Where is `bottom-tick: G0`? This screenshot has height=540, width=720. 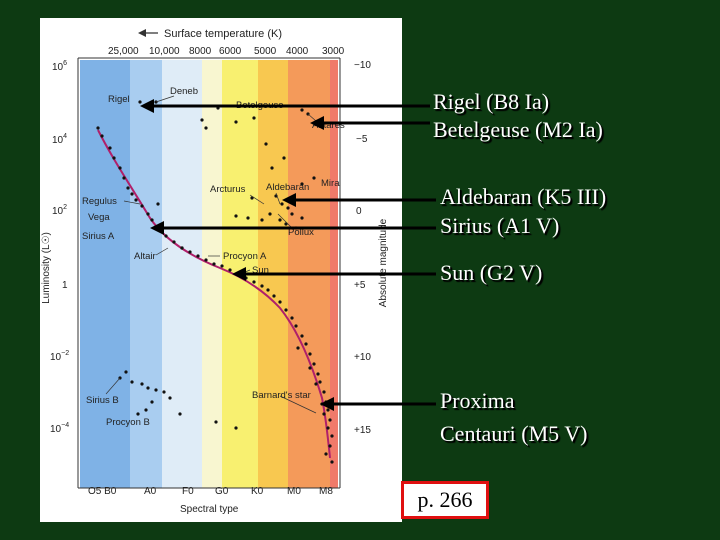 bottom-tick: G0 is located at coordinates (222, 491).